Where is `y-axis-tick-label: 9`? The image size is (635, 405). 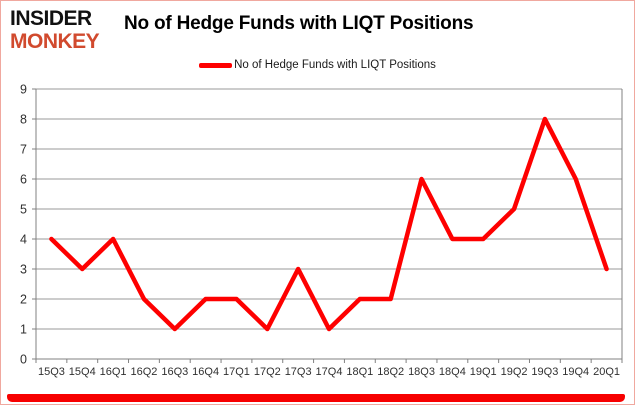 y-axis-tick-label: 9 is located at coordinates (23, 90).